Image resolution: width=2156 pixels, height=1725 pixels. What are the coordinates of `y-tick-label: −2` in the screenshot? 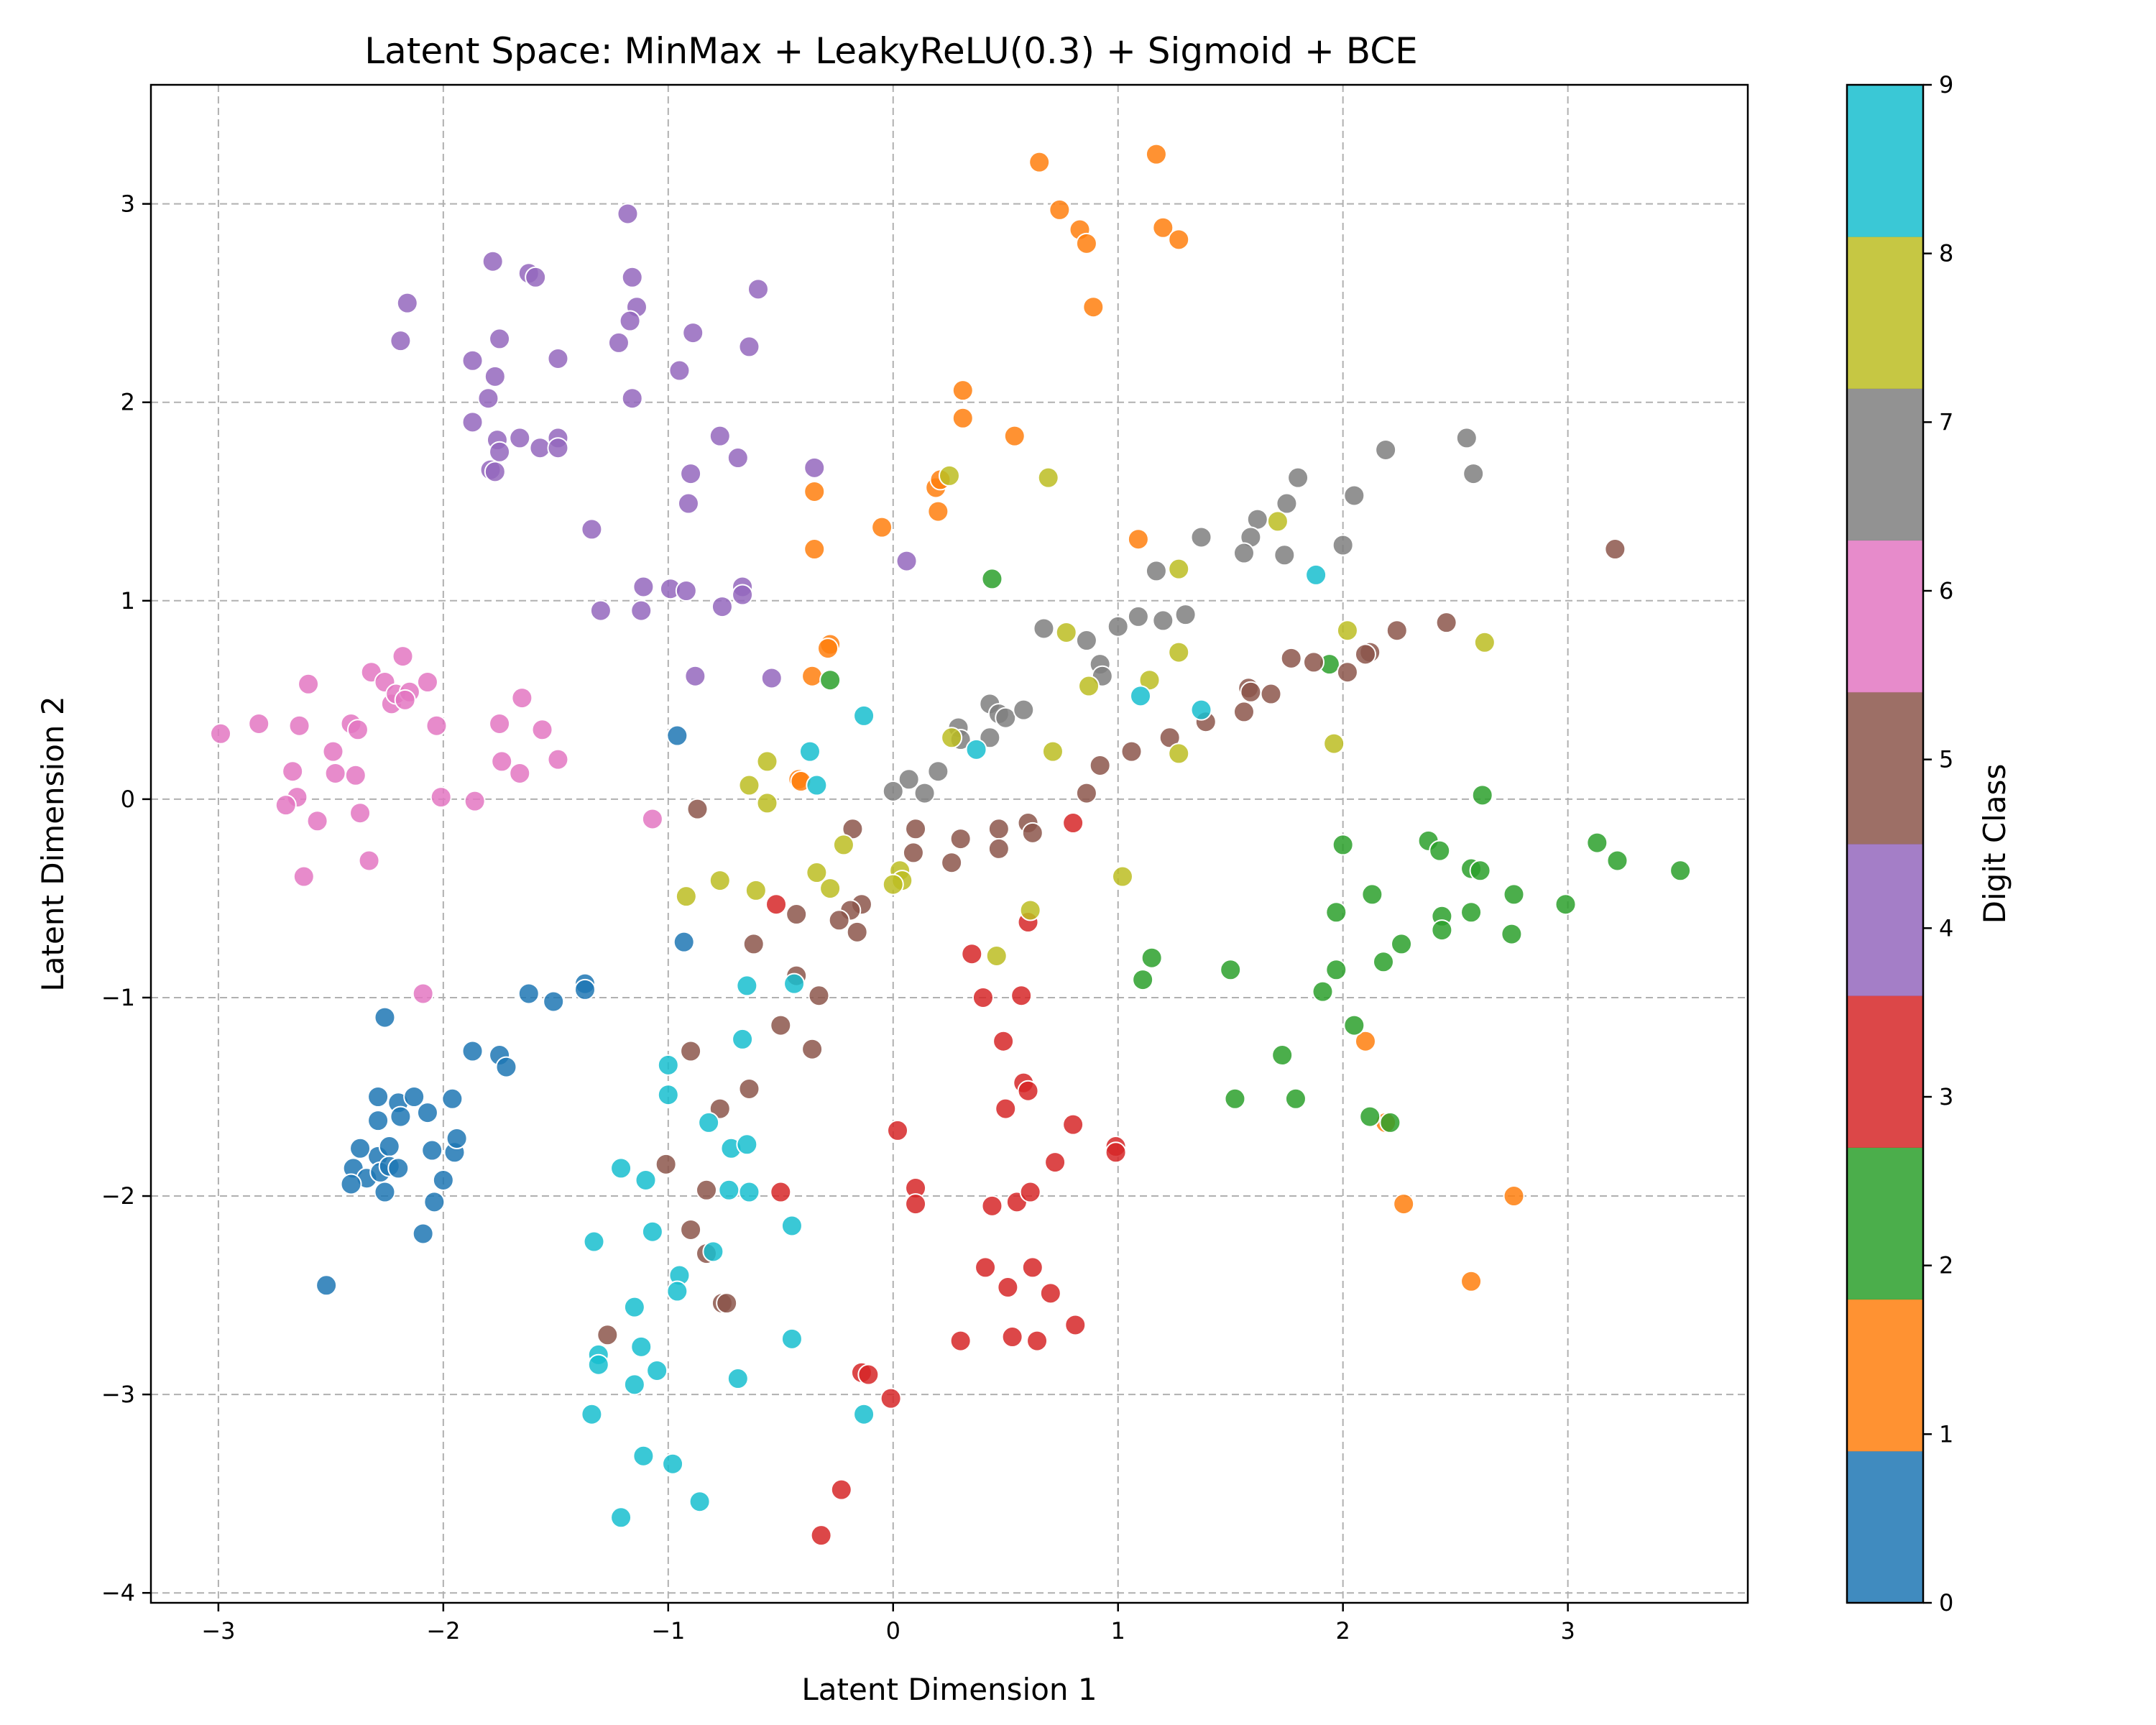 It's located at (118, 1196).